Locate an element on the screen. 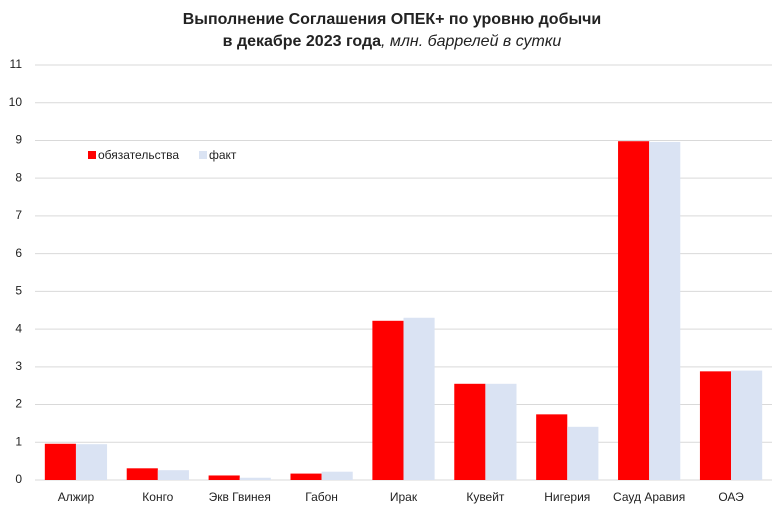 This screenshot has height=514, width=784. x-tick-label: Кувейт is located at coordinates (485, 497).